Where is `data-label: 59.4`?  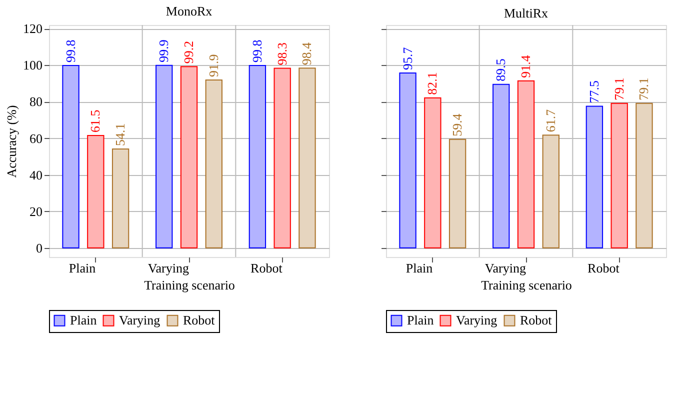 data-label: 59.4 is located at coordinates (457, 124).